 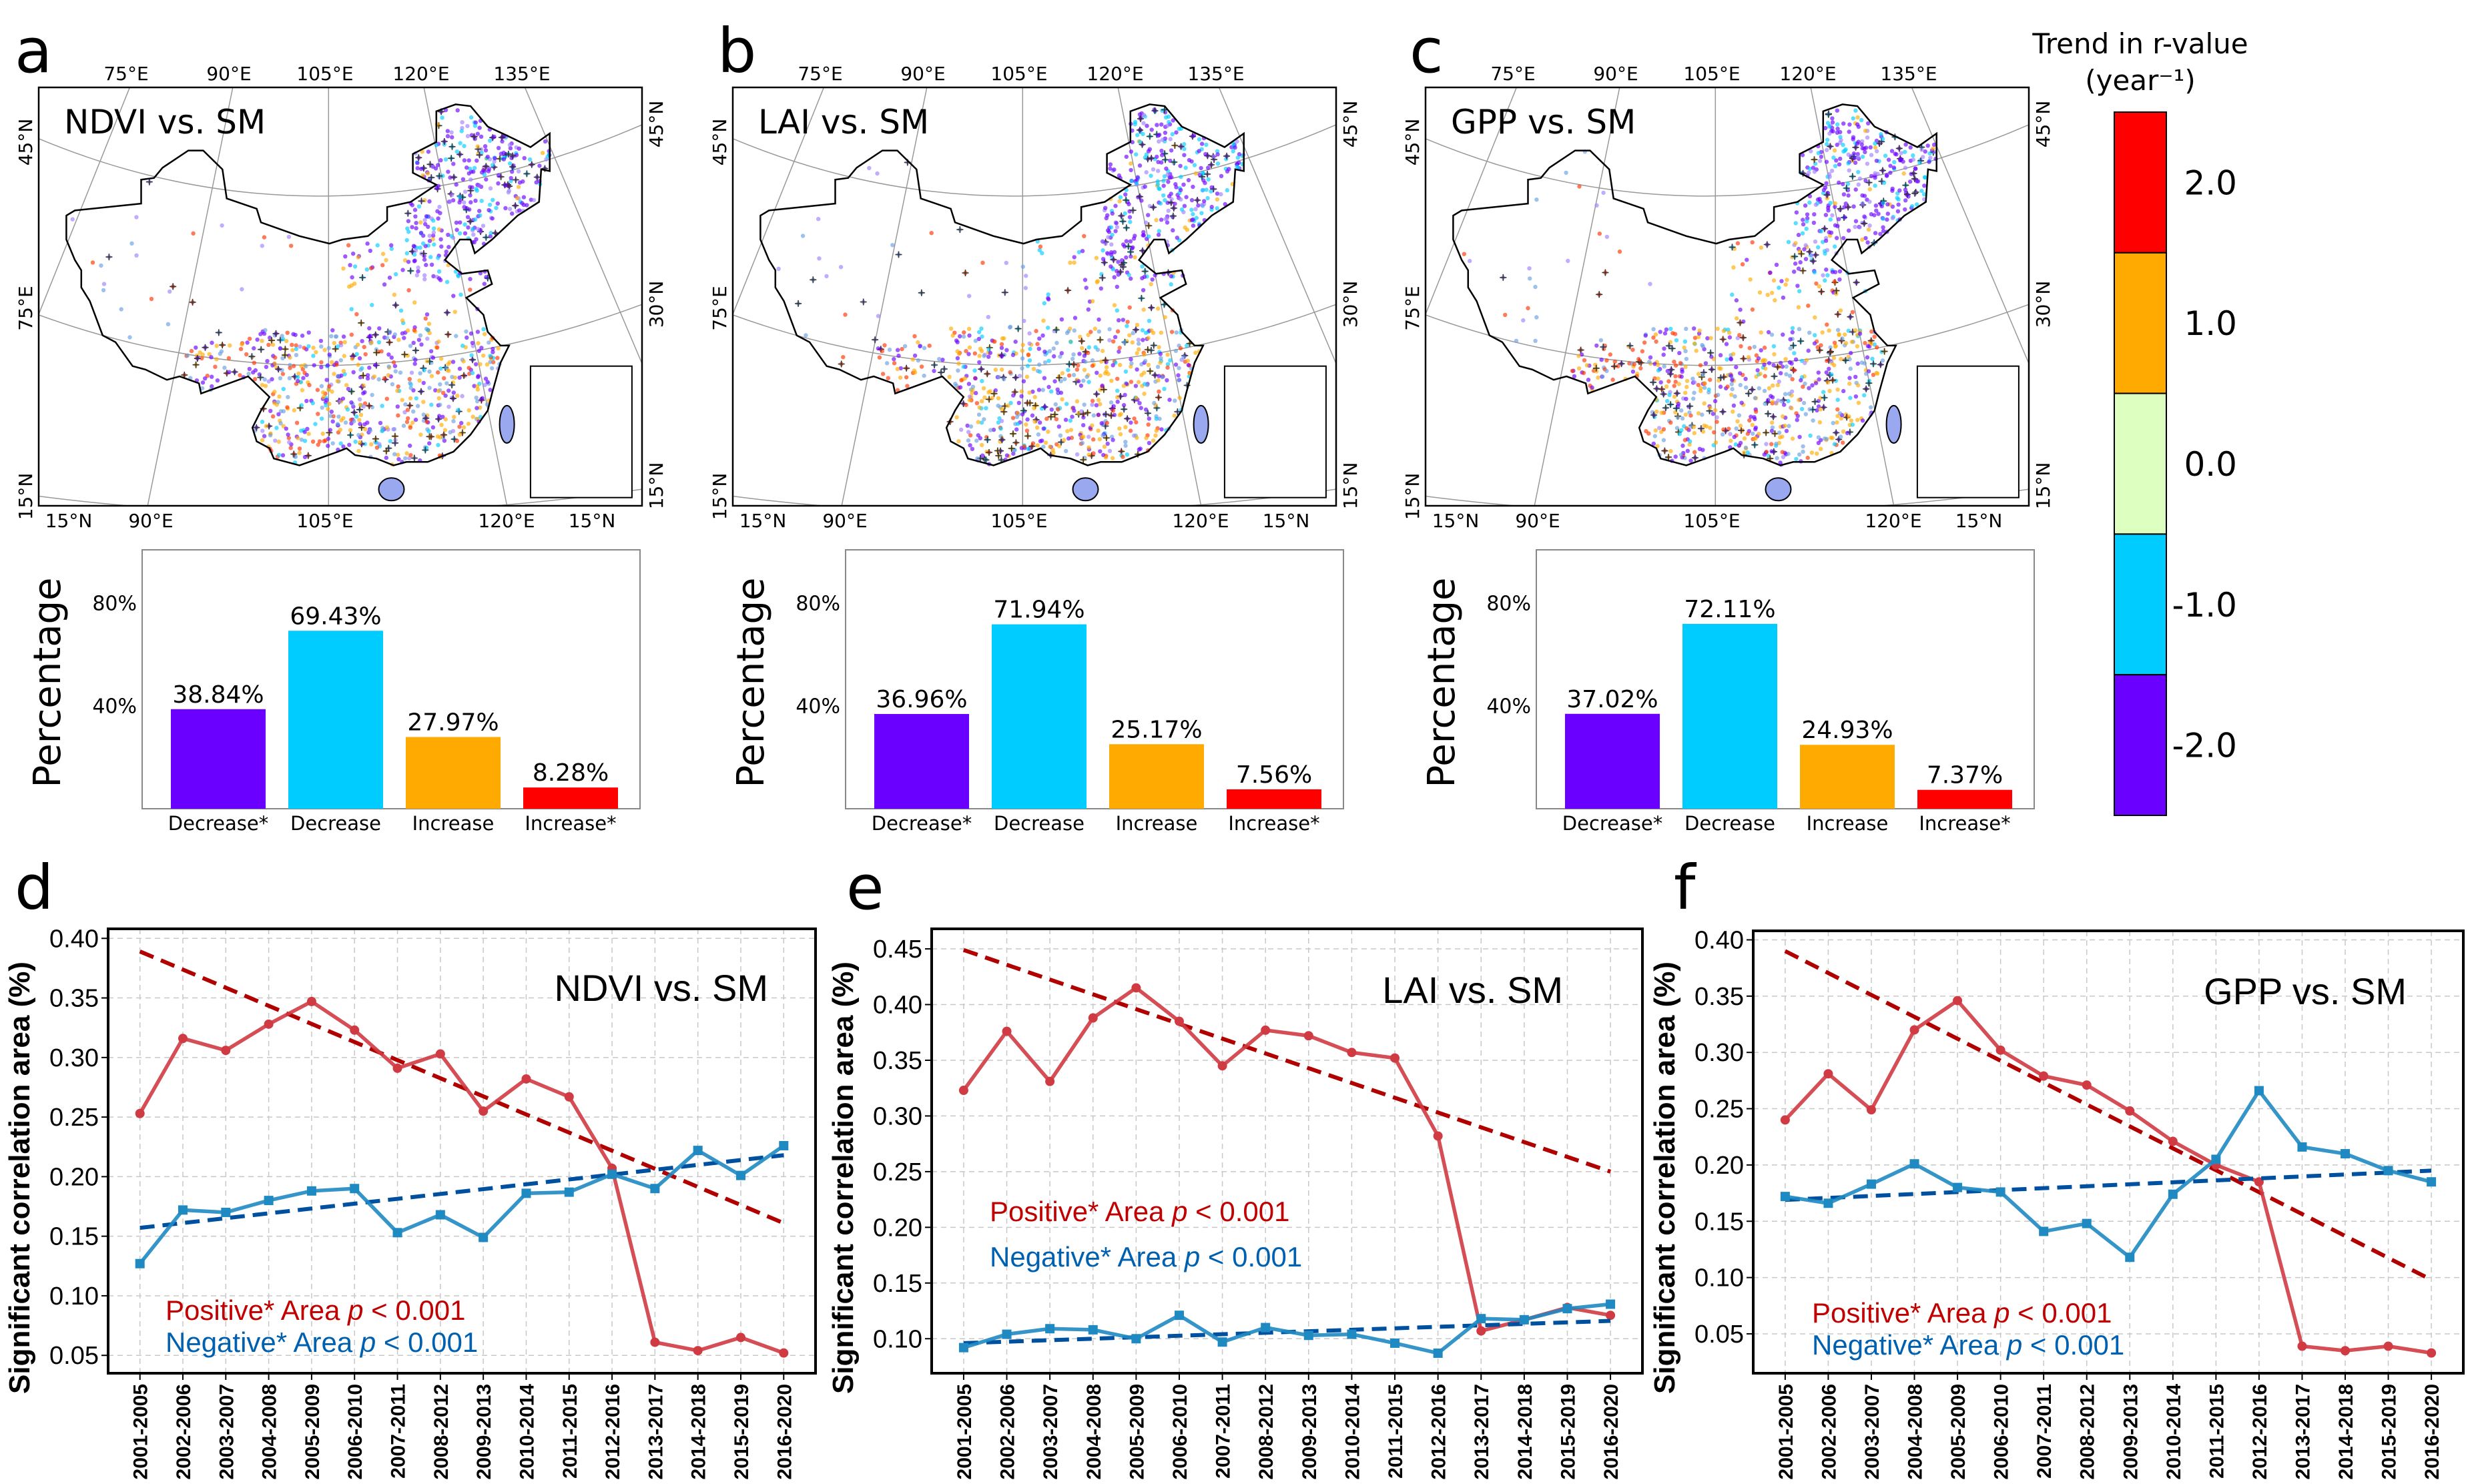 What do you see at coordinates (461, 1191) in the screenshot?
I see `negative-trend-line` at bounding box center [461, 1191].